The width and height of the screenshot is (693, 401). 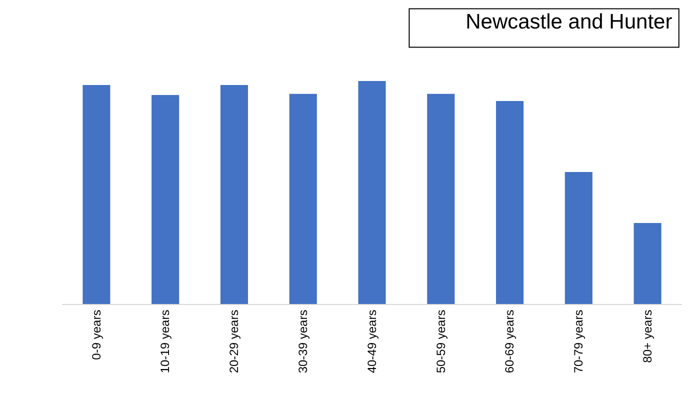 What do you see at coordinates (303, 342) in the screenshot?
I see `x-tick-label: 30-39 years` at bounding box center [303, 342].